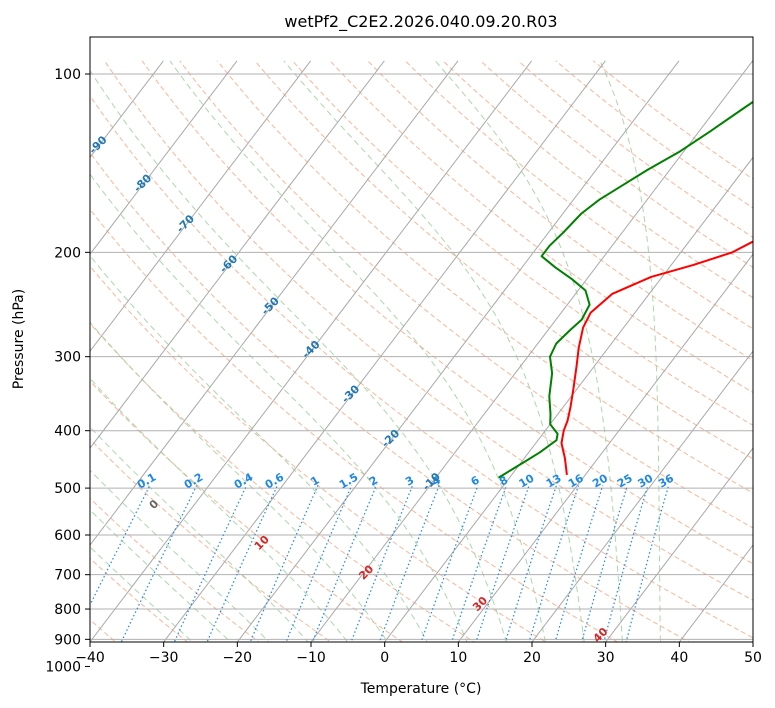  I want to click on x-tick-label: 10, so click(458, 658).